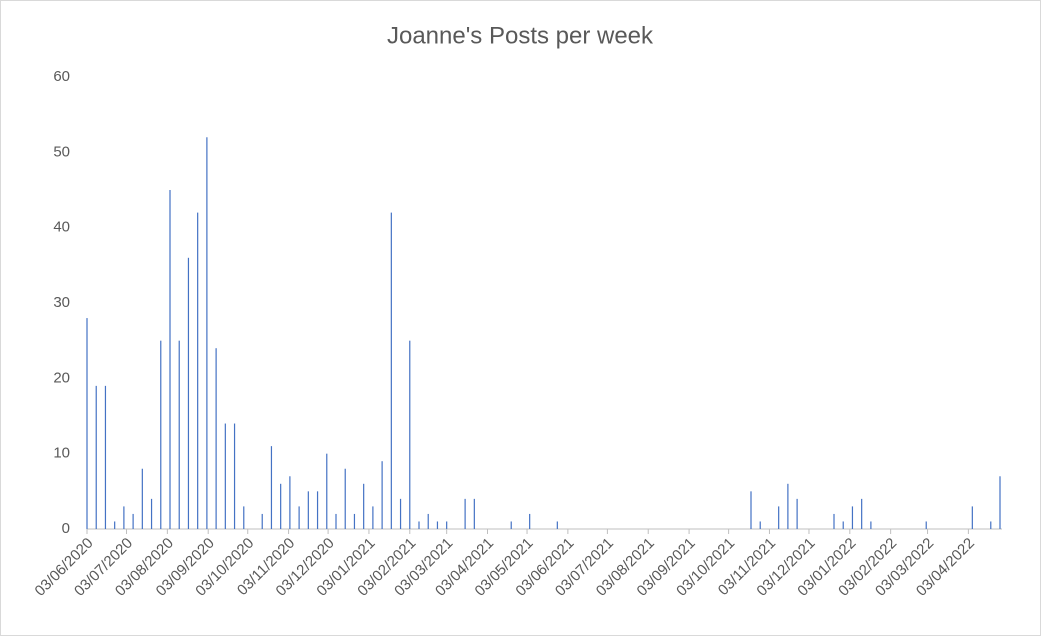 This screenshot has width=1041, height=636. What do you see at coordinates (61, 377) in the screenshot?
I see `y-tick-label: 20` at bounding box center [61, 377].